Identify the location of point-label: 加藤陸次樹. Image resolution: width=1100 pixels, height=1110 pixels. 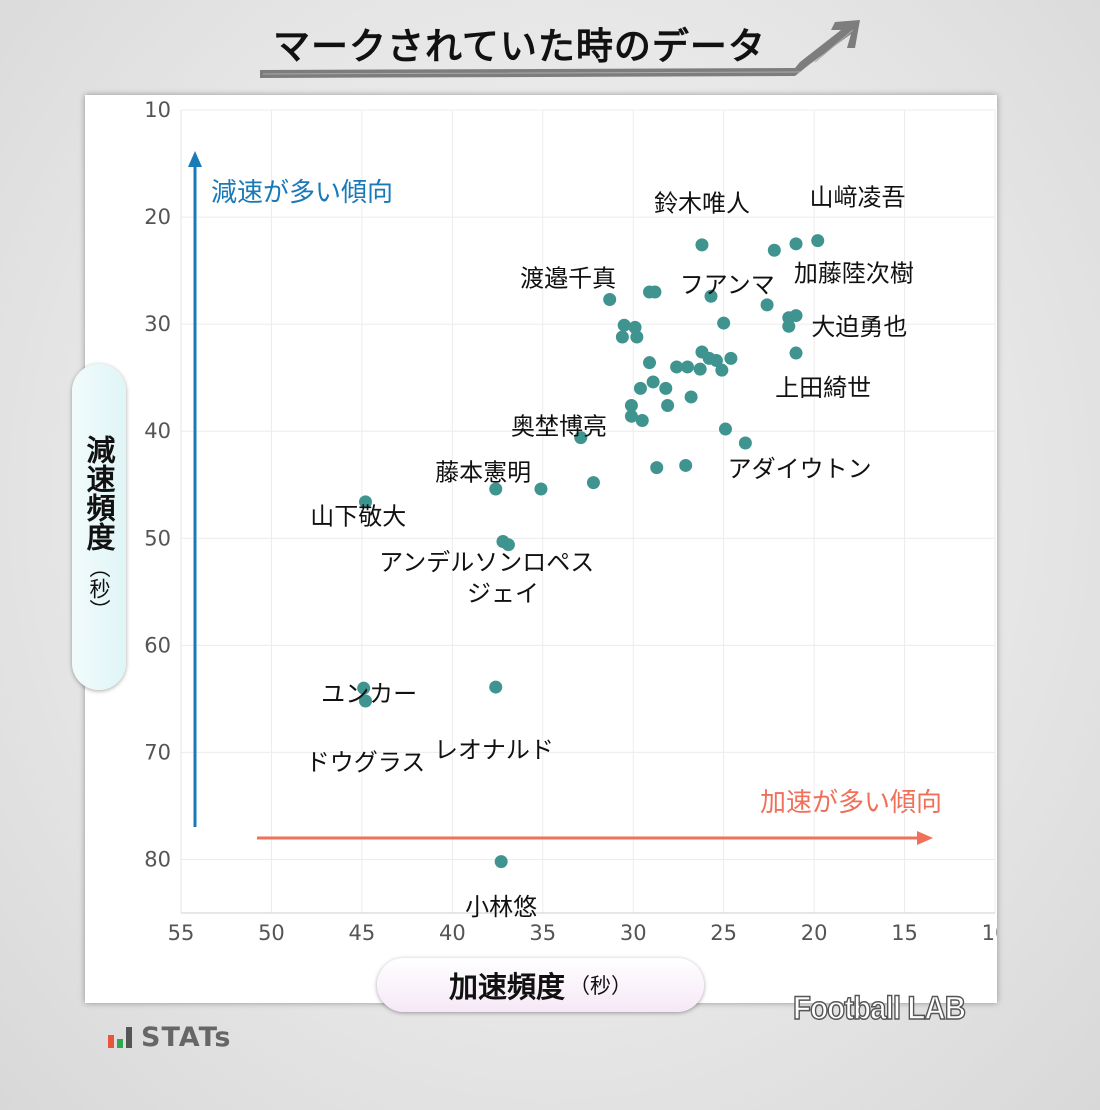
(854, 273).